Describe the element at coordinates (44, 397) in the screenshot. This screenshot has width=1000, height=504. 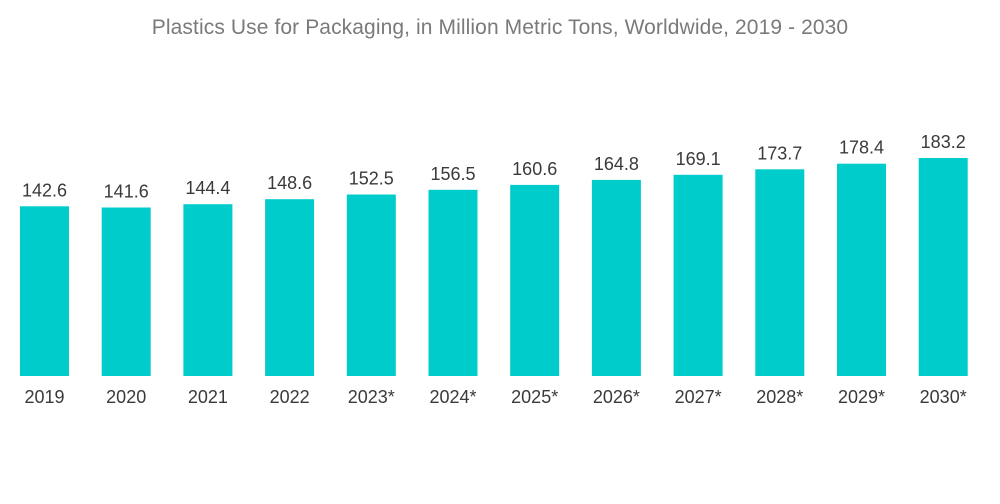
I see `x-tick-label: 2019` at that location.